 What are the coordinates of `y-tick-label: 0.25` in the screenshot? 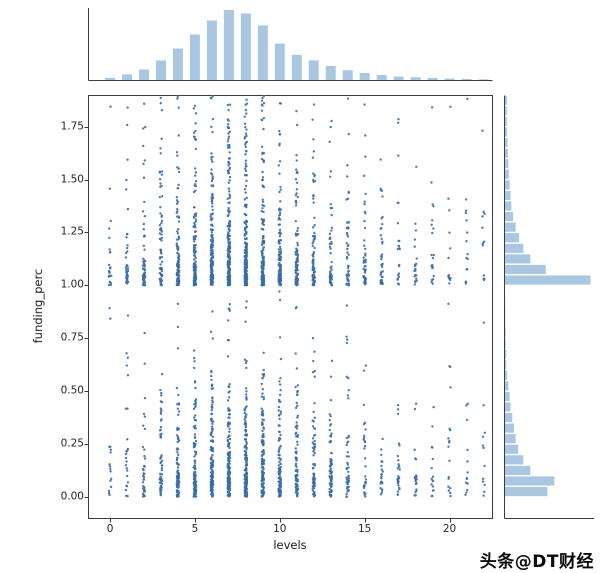 It's located at (72, 443).